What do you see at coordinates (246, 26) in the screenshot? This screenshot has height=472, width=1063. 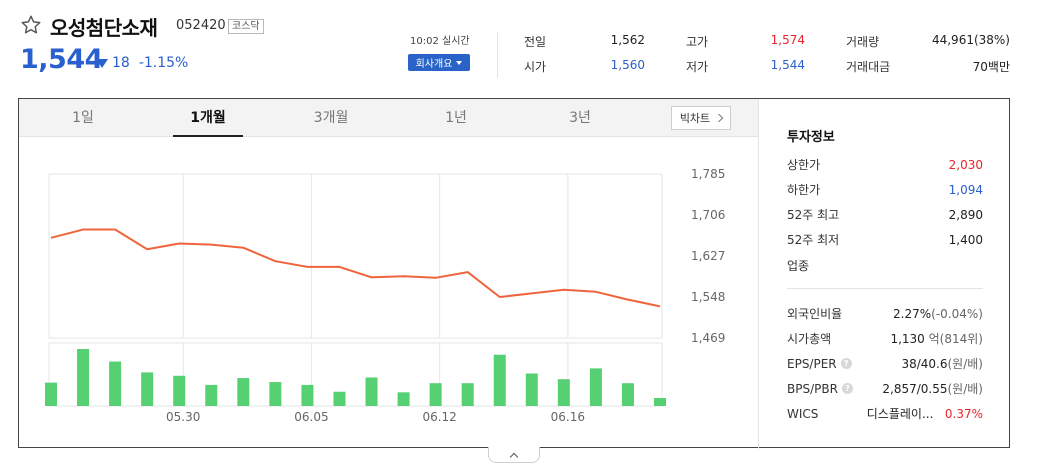 I see `market-badge: 코스닥` at bounding box center [246, 26].